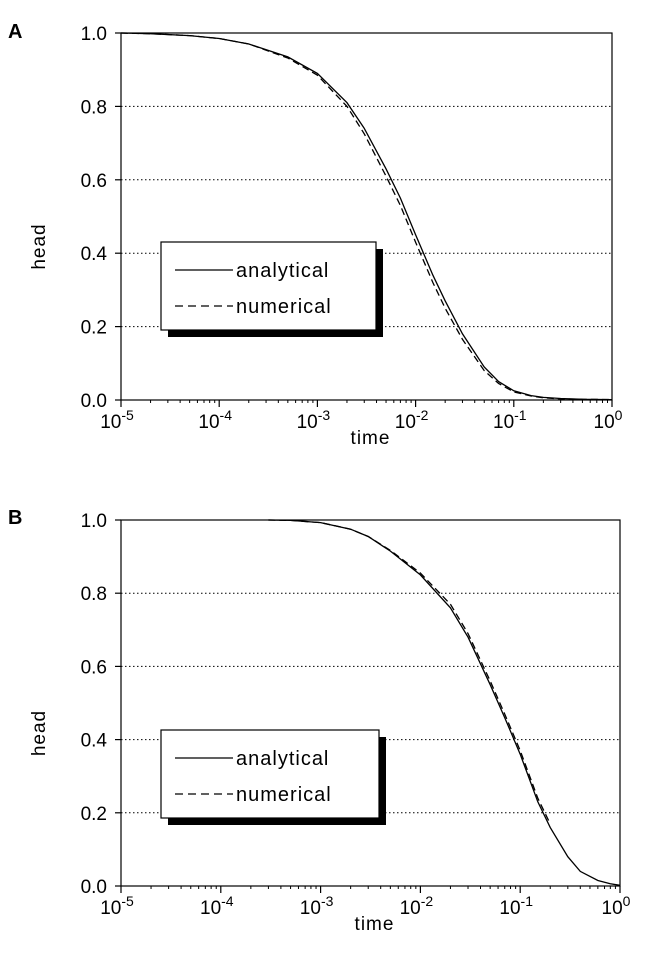 The height and width of the screenshot is (963, 650). What do you see at coordinates (15, 518) in the screenshot?
I see `panel-label-b: B` at bounding box center [15, 518].